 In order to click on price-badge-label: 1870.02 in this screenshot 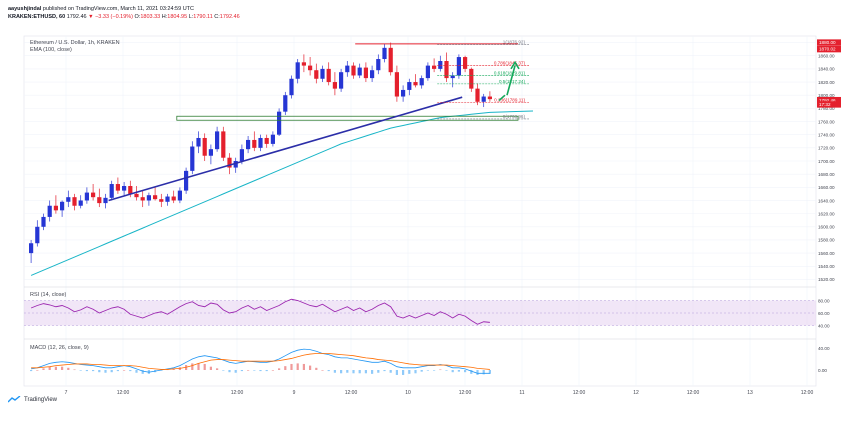, I will do `click(827, 49)`.